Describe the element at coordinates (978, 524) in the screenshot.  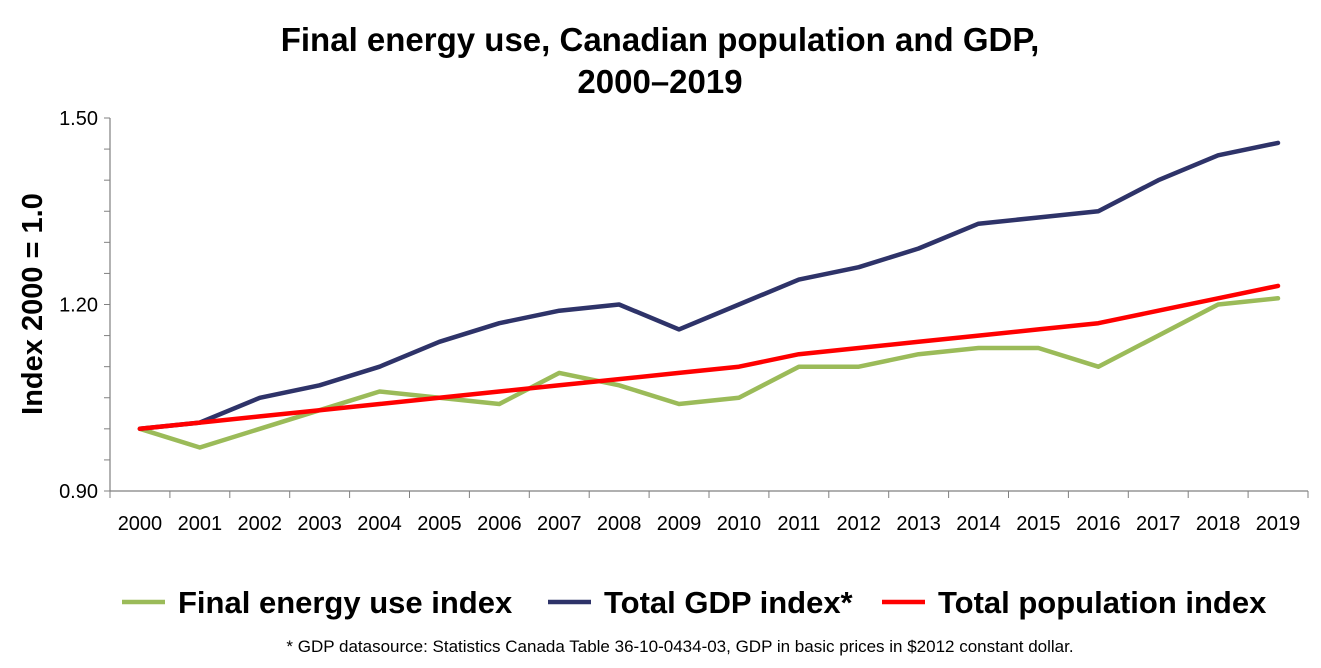
I see `x-tick-label-2014: 2014` at that location.